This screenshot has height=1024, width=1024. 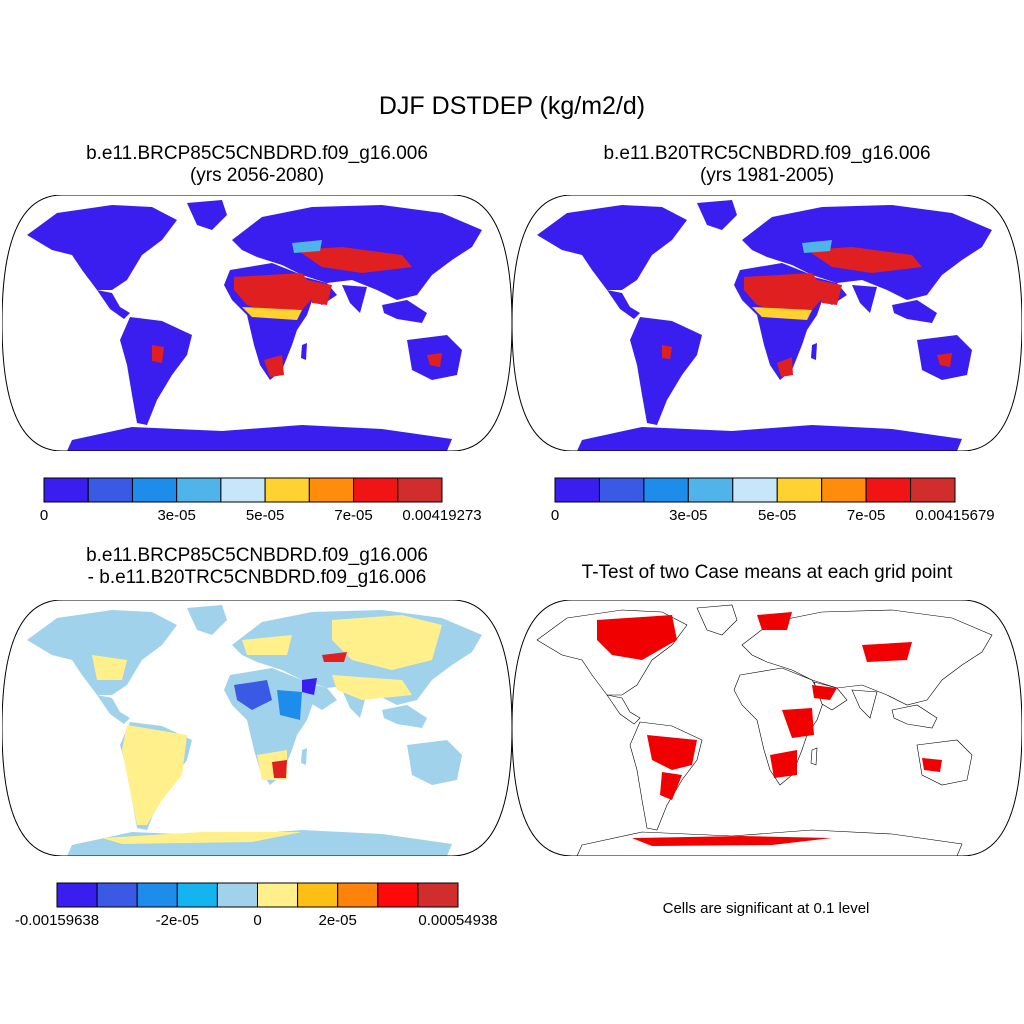 I want to click on panel-diff-title-line1: b.e11.BRCP85C5CNBDRD.f09_g16.006, so click(x=257, y=555).